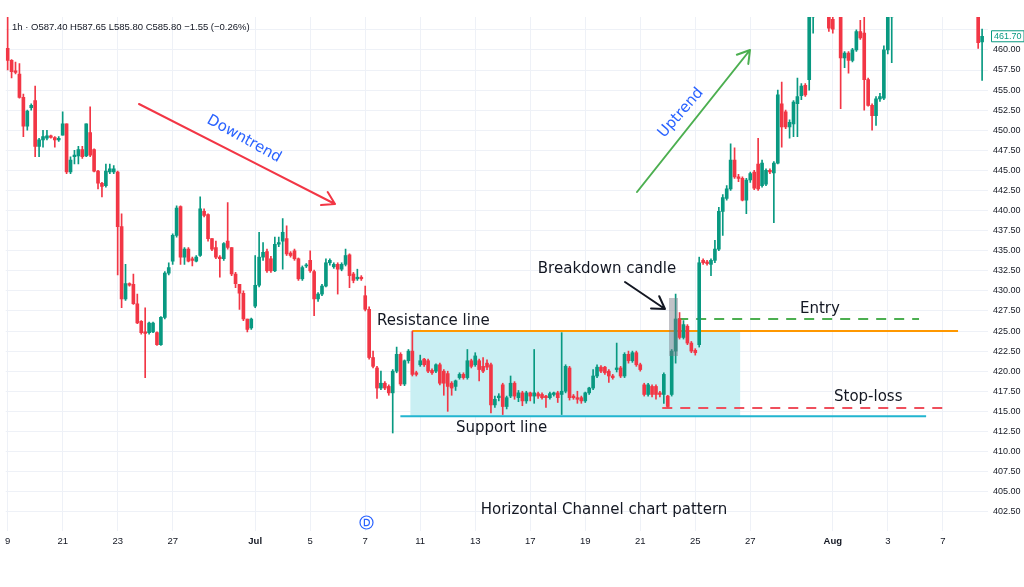 This screenshot has height=587, width=1024. What do you see at coordinates (1007, 290) in the screenshot?
I see `y-tick-label: 430.00` at bounding box center [1007, 290].